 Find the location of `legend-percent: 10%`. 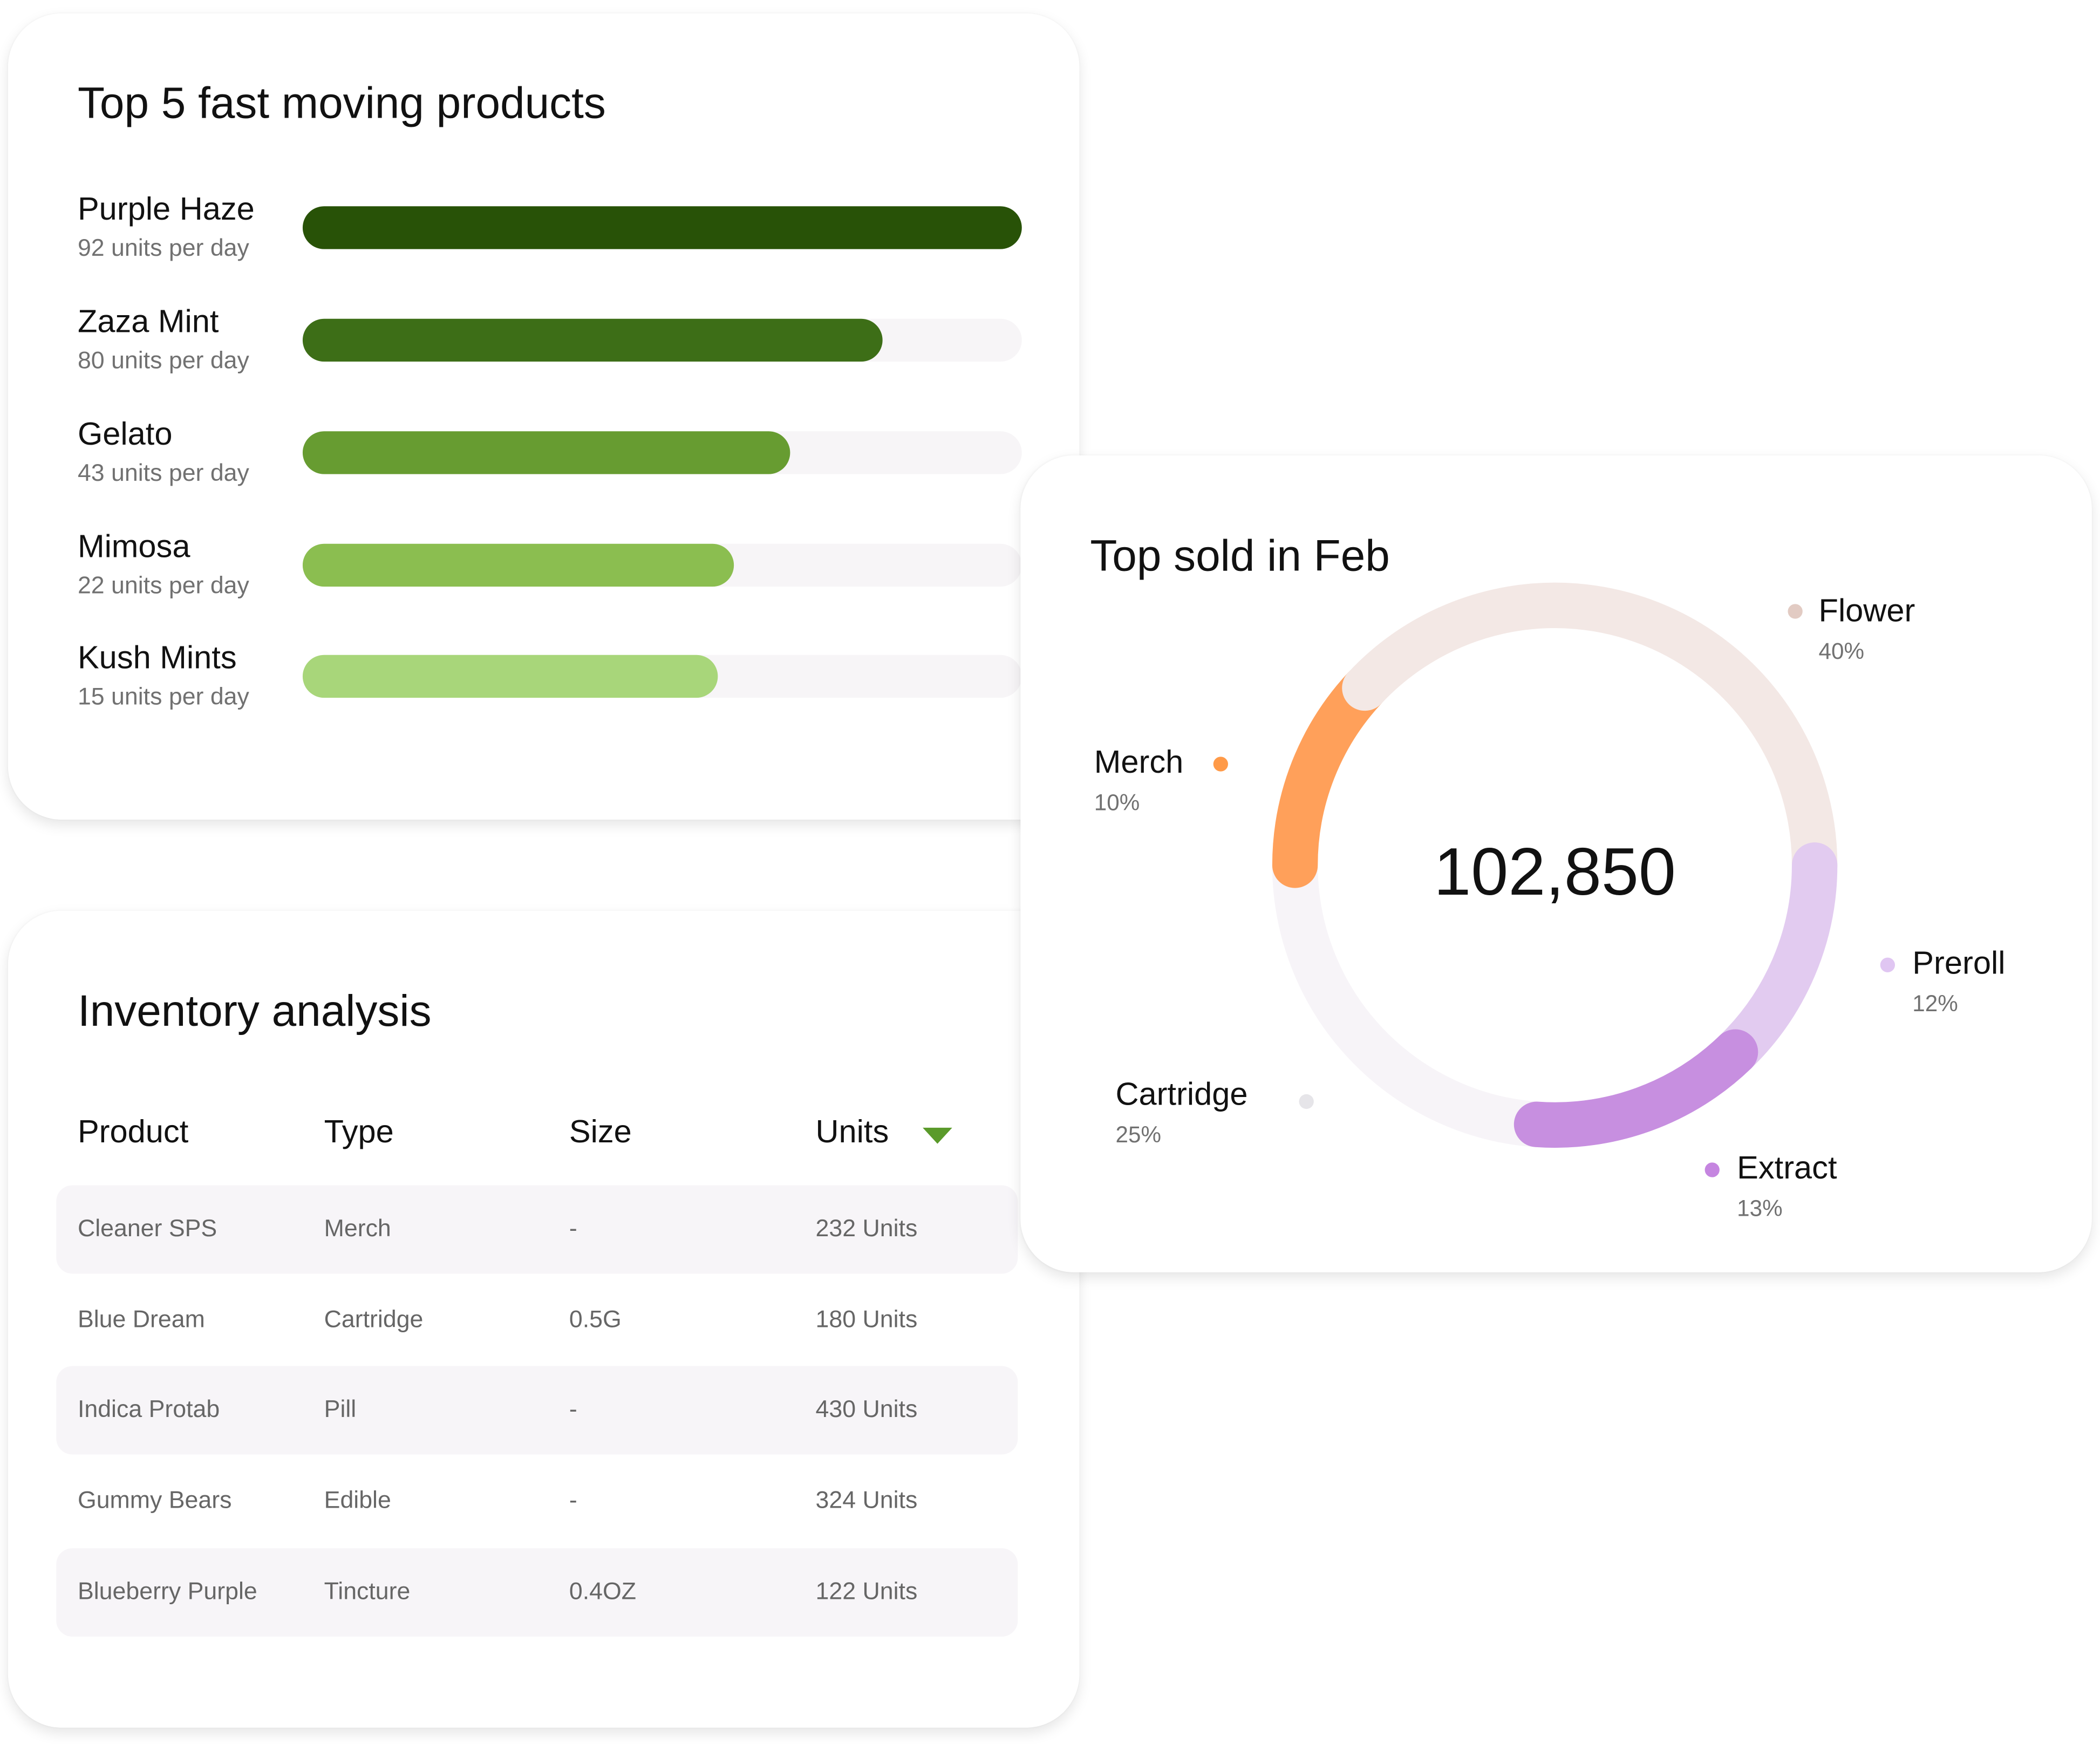

legend-percent: 10% is located at coordinates (1117, 803).